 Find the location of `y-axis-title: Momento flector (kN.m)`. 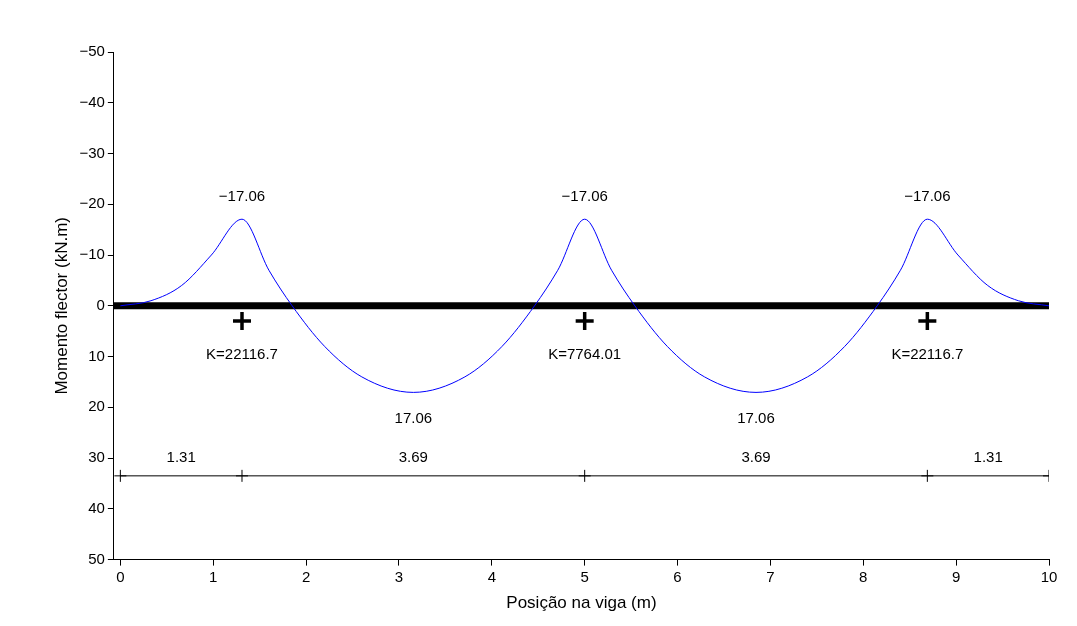

y-axis-title: Momento flector (kN.m) is located at coordinates (61, 306).